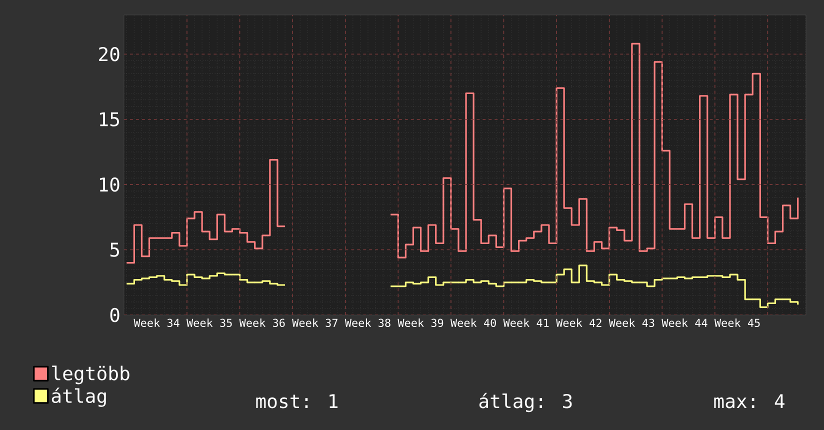 This screenshot has height=430, width=824. Describe the element at coordinates (525, 402) in the screenshot. I see `text: átlag: 3` at that location.